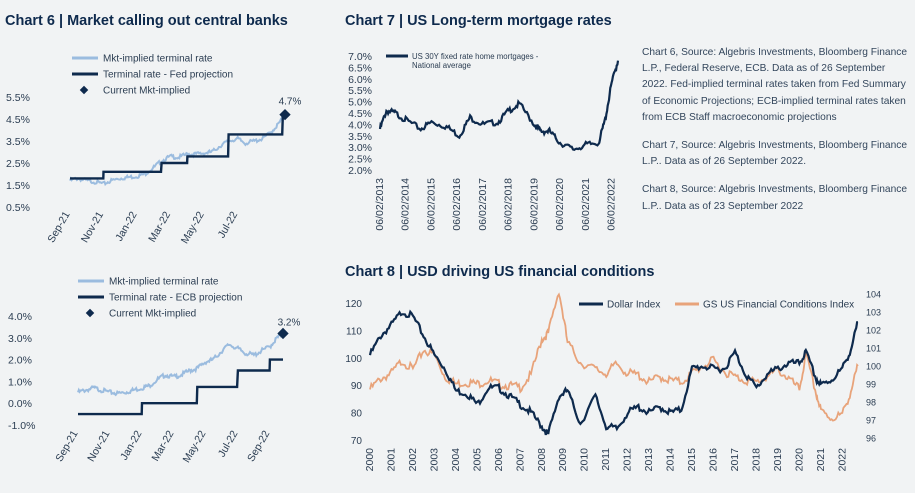 The image size is (915, 493). What do you see at coordinates (228, 443) in the screenshot?
I see `chart6b-x-tick: Jul-22` at bounding box center [228, 443].